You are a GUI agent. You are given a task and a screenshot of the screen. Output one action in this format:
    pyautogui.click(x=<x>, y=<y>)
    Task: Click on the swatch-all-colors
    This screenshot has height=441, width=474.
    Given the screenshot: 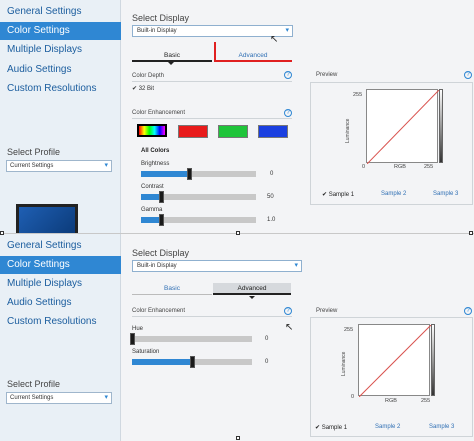 What is the action you would take?
    pyautogui.click(x=152, y=130)
    